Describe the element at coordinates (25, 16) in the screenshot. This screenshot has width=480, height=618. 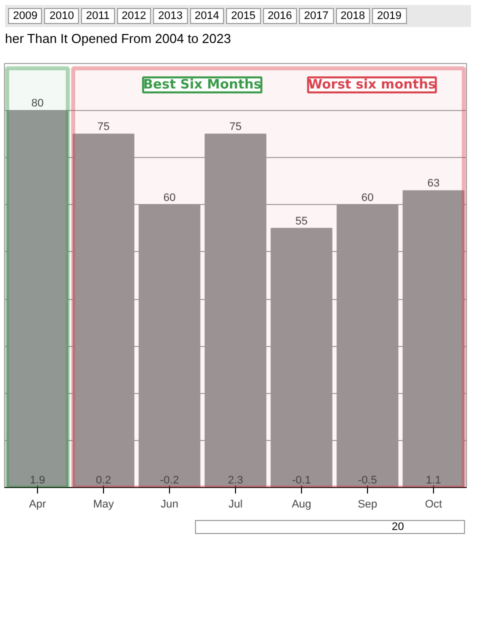
I see `text: 2009` at that location.